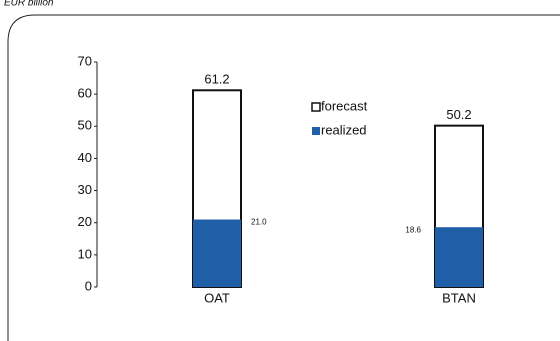 This screenshot has width=560, height=341. Describe the element at coordinates (85, 125) in the screenshot. I see `y-tick-label: 50` at that location.